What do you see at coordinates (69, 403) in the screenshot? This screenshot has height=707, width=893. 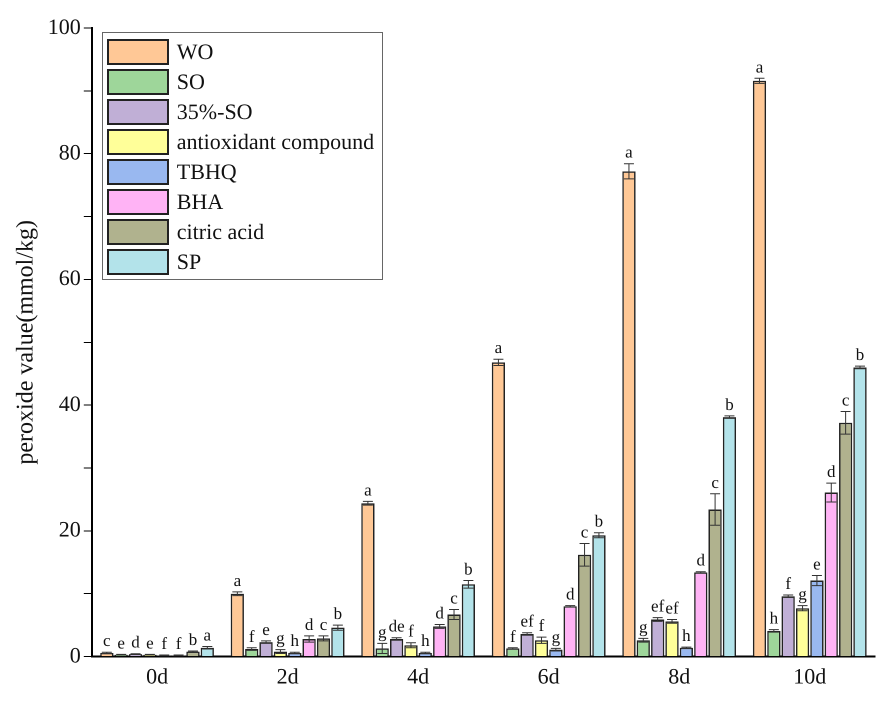 I see `y-tick-label: 40` at bounding box center [69, 403].